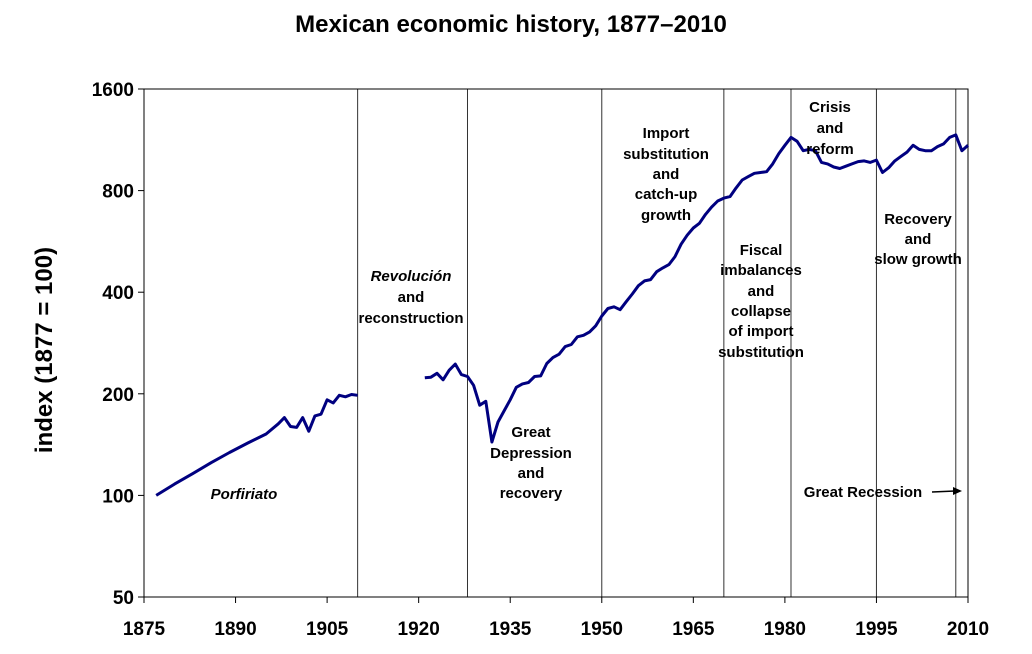 This screenshot has height=654, width=1032. I want to click on annotation-revolucion: Revolución, so click(411, 276).